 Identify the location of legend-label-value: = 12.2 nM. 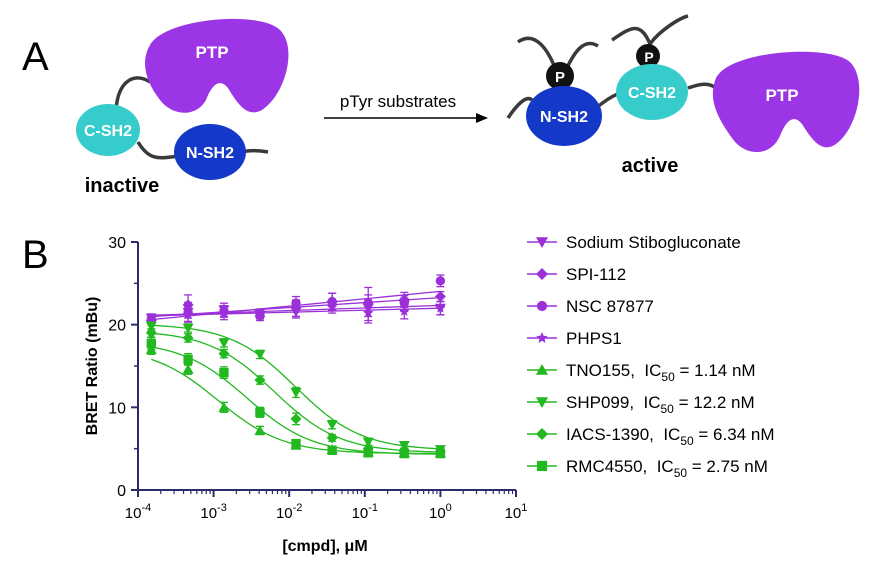
(714, 402).